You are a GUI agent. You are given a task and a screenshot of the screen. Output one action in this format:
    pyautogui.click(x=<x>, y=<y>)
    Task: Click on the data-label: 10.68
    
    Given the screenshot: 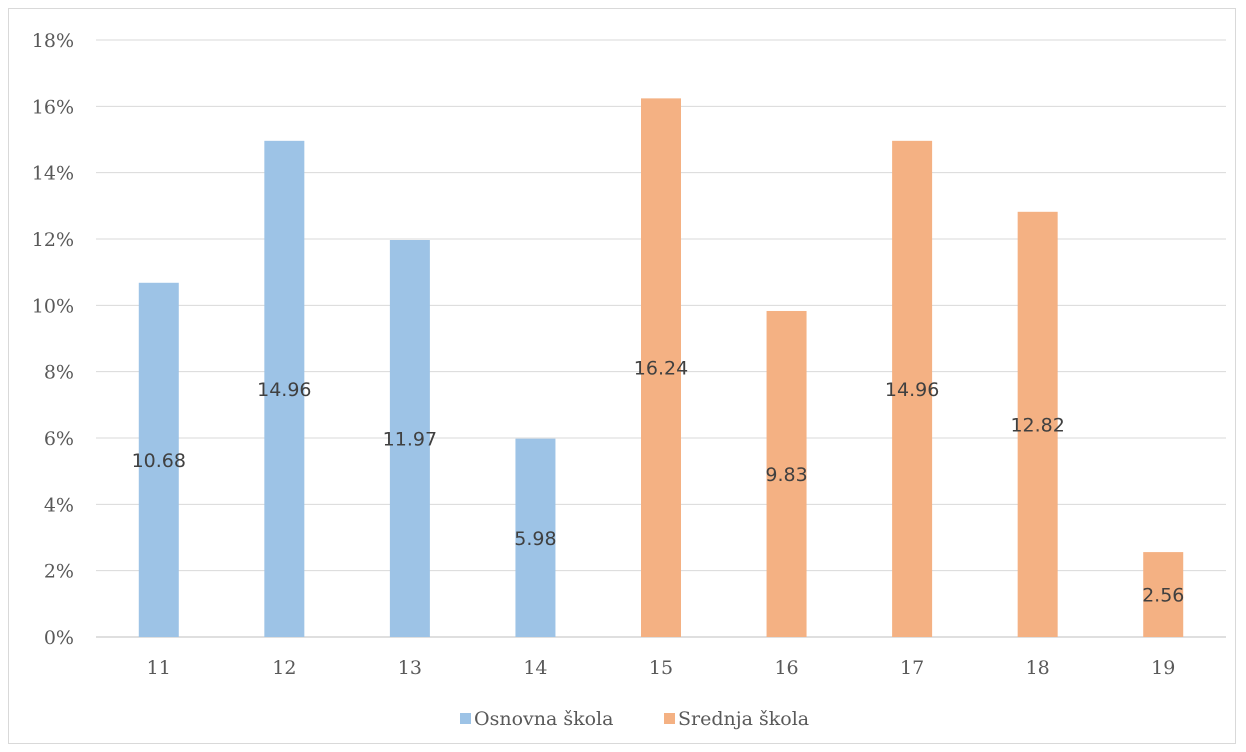 What is the action you would take?
    pyautogui.click(x=159, y=461)
    